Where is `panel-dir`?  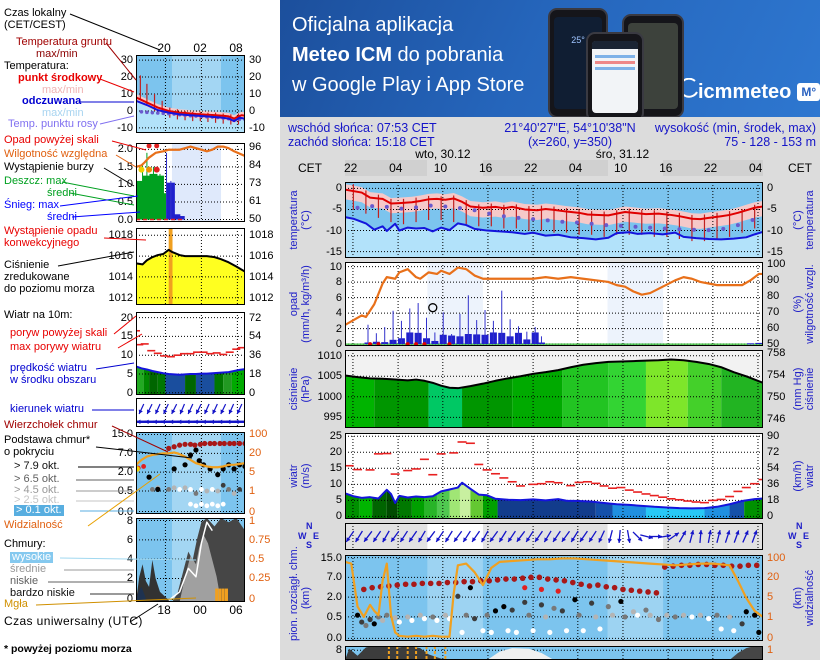 panel-dir is located at coordinates (554, 536).